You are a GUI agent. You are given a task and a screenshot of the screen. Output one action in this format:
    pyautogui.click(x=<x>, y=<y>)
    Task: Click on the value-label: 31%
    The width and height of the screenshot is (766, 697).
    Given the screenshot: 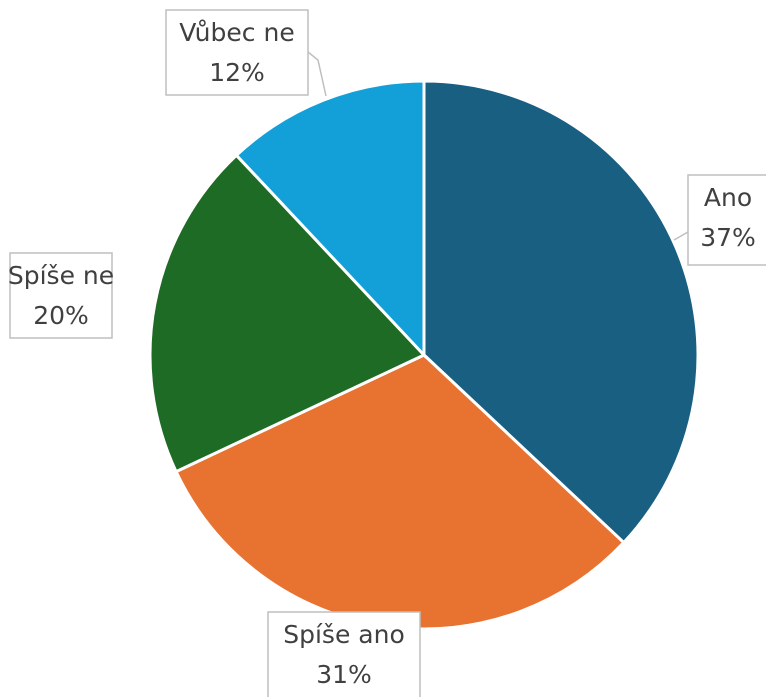 What is the action you would take?
    pyautogui.click(x=344, y=674)
    